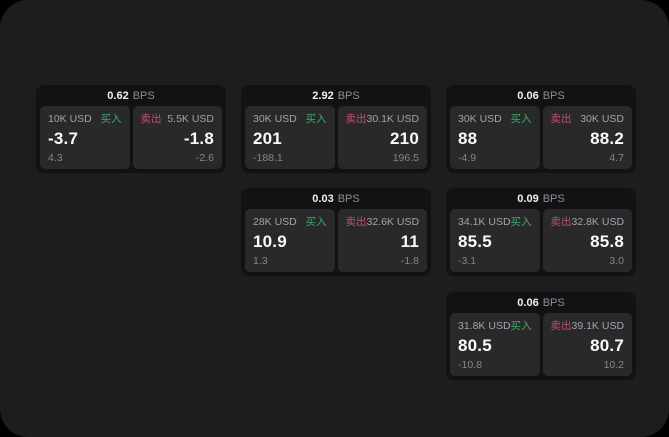  I want to click on sell-panel: 卖出 30K USD 88.2 4.7, so click(587, 137).